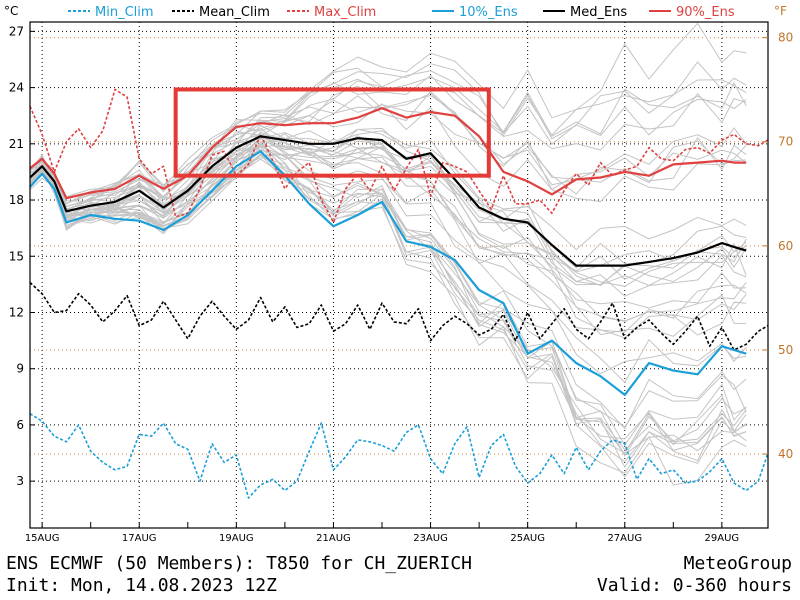  Describe the element at coordinates (16, 312) in the screenshot. I see `y-tick-label-3: 12` at that location.